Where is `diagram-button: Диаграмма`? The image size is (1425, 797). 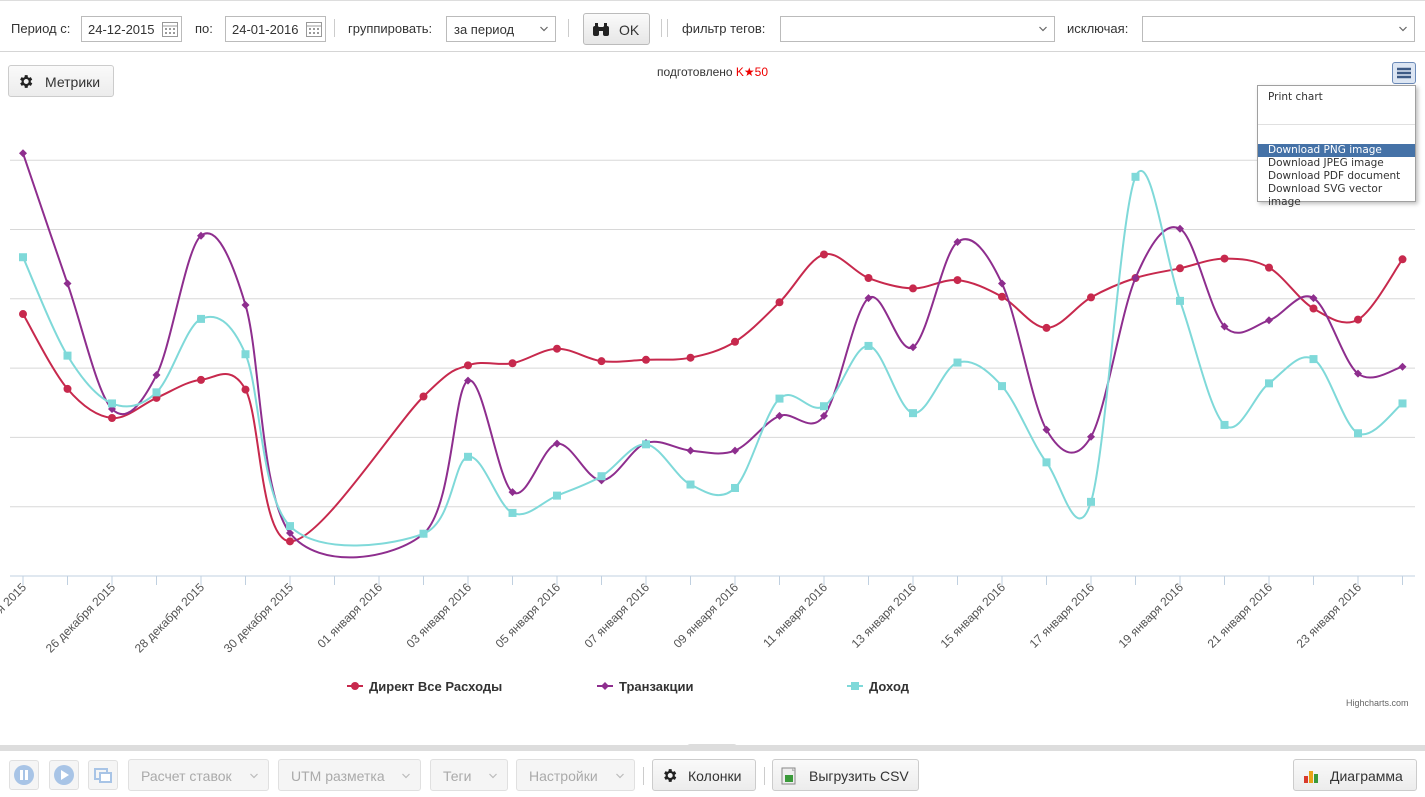 diagram-button: Диаграмма is located at coordinates (1355, 775).